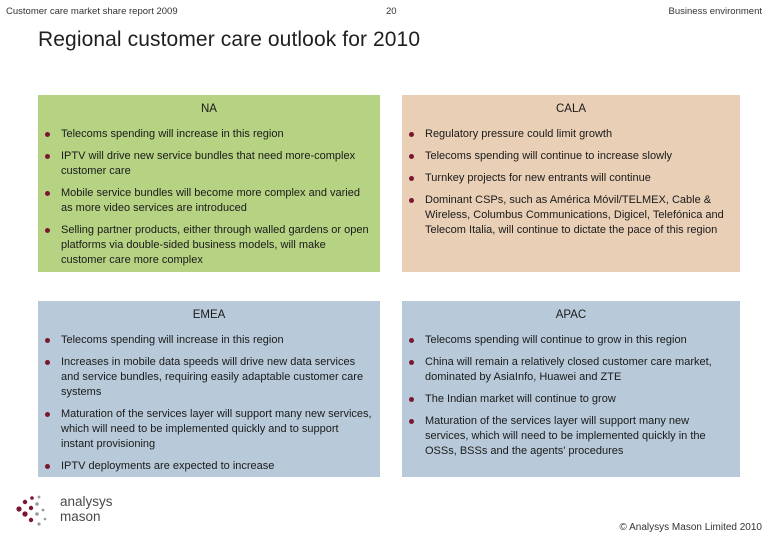 This screenshot has height=540, width=780. I want to click on company-logo: analysys mason, so click(64, 511).